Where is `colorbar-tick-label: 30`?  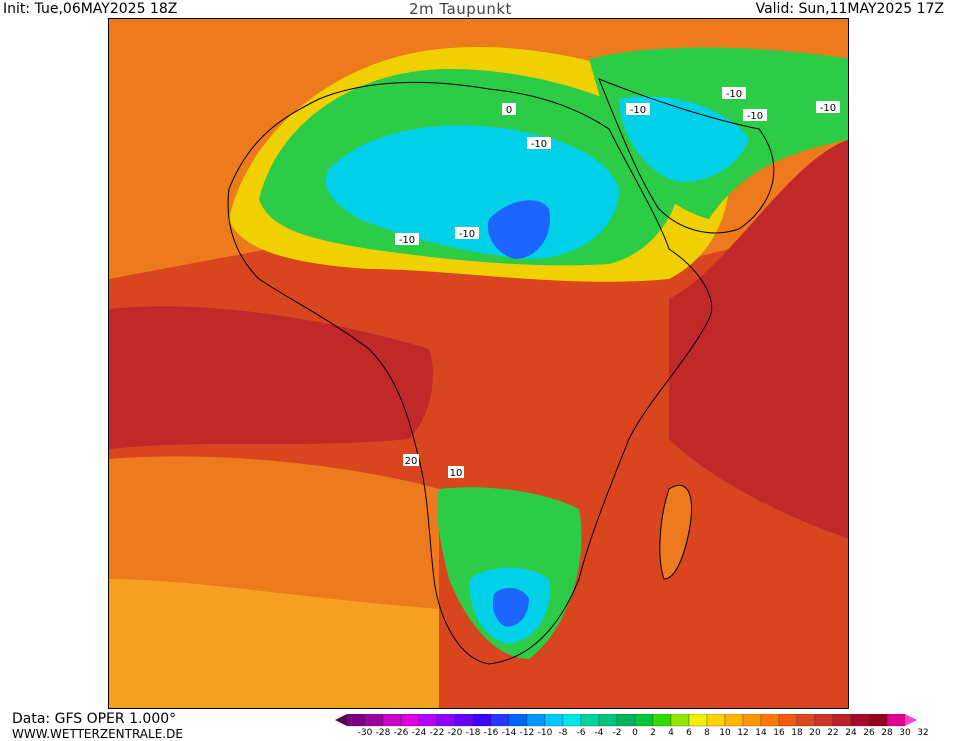
colorbar-tick-label: 30 is located at coordinates (905, 733).